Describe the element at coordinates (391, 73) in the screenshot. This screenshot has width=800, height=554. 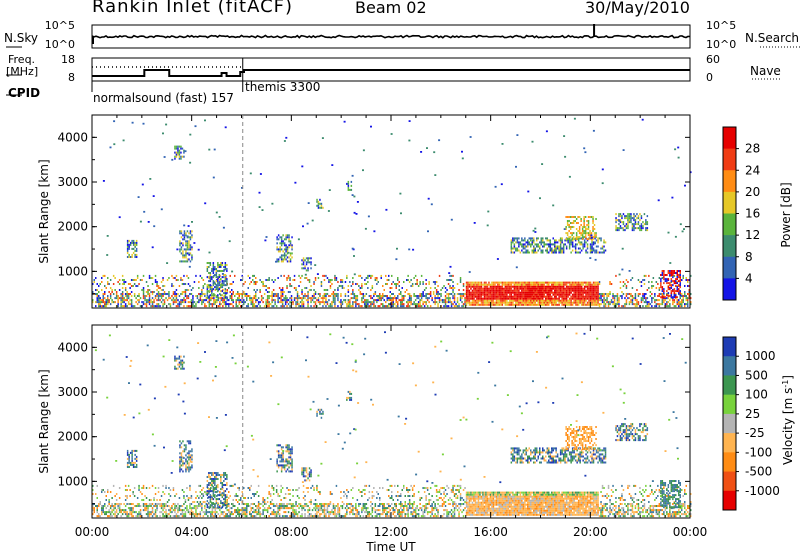
I see `freq-line` at that location.